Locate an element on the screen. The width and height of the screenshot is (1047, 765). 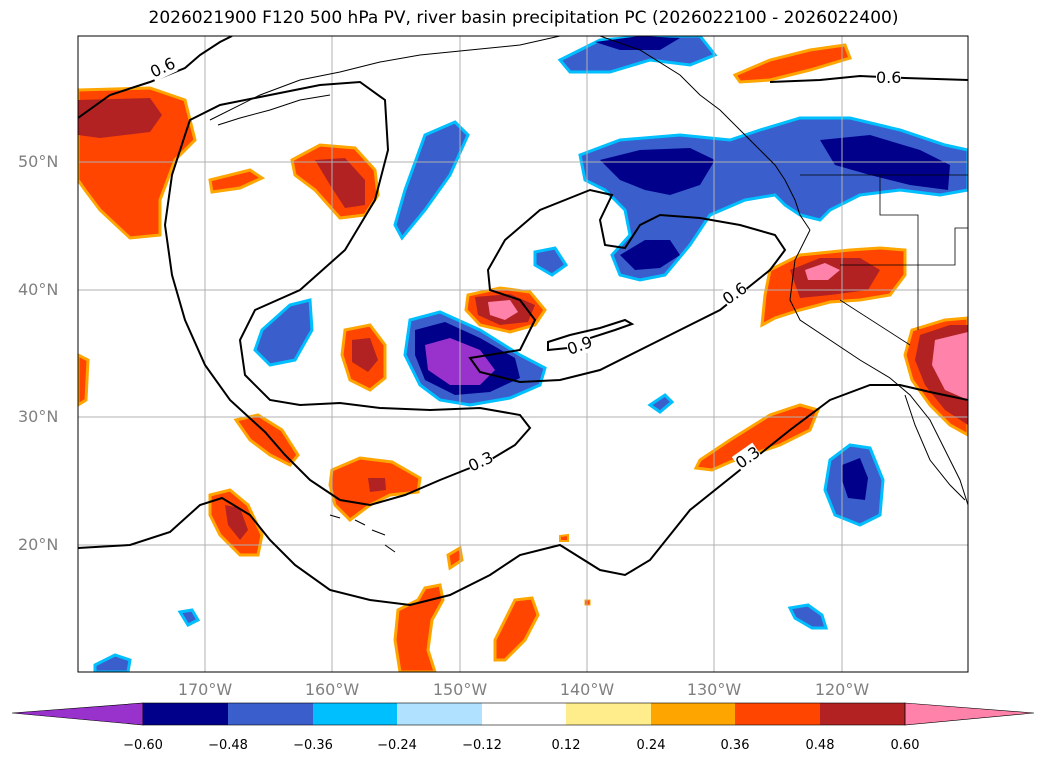
lon-label: 130°W is located at coordinates (714, 689).